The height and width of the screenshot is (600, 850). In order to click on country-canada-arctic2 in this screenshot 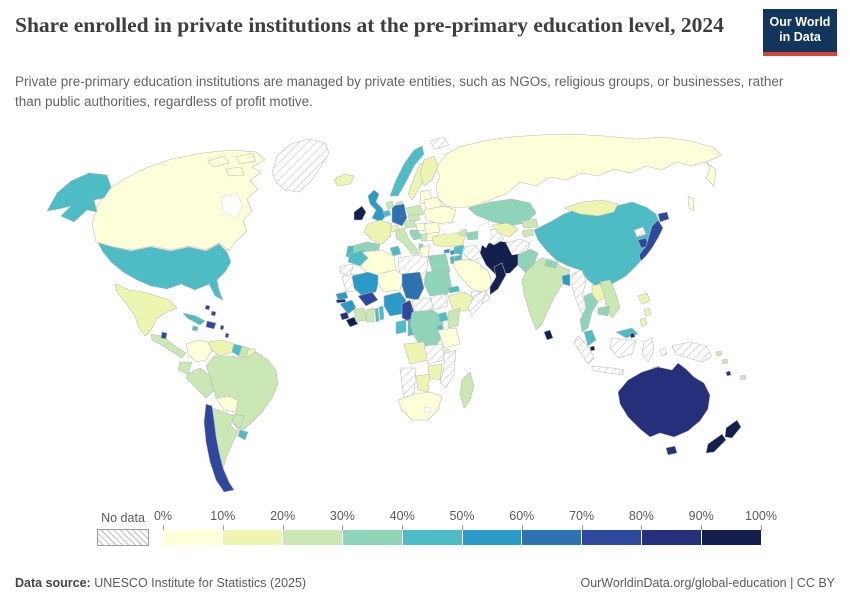, I will do `click(246, 158)`.